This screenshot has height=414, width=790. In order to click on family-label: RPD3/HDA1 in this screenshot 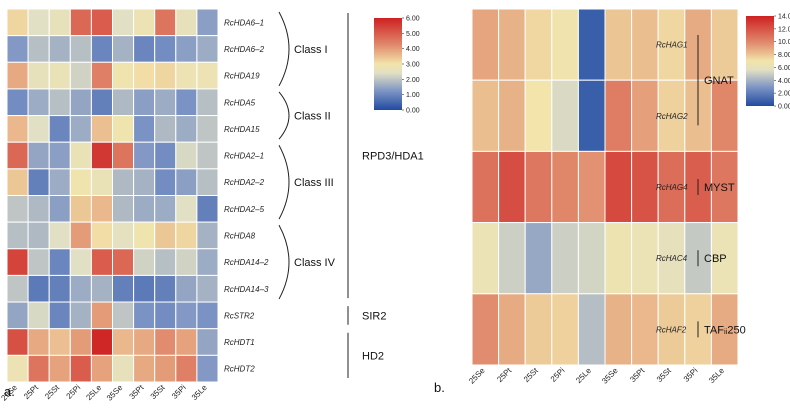, I will do `click(393, 157)`.